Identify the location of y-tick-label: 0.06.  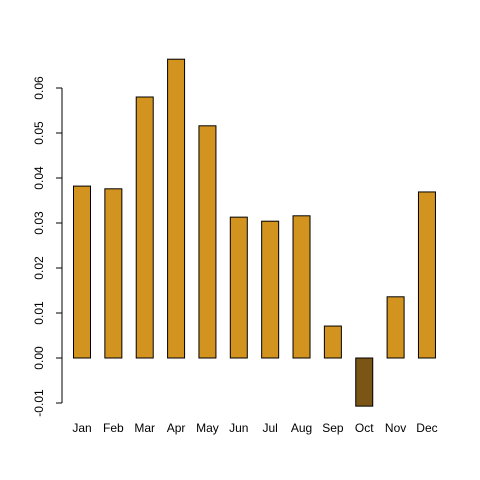
(39, 88).